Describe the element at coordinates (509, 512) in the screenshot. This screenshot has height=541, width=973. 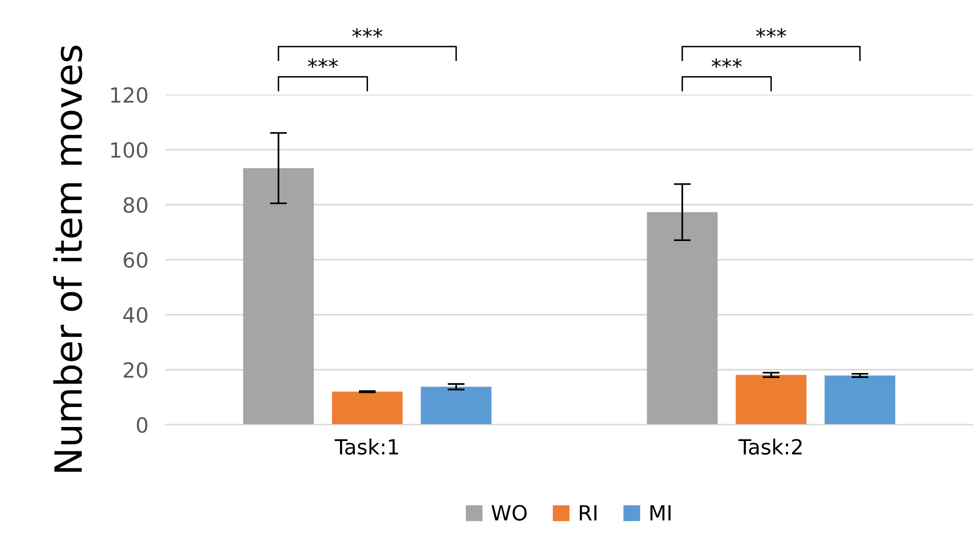
I see `legend-label: WO` at that location.